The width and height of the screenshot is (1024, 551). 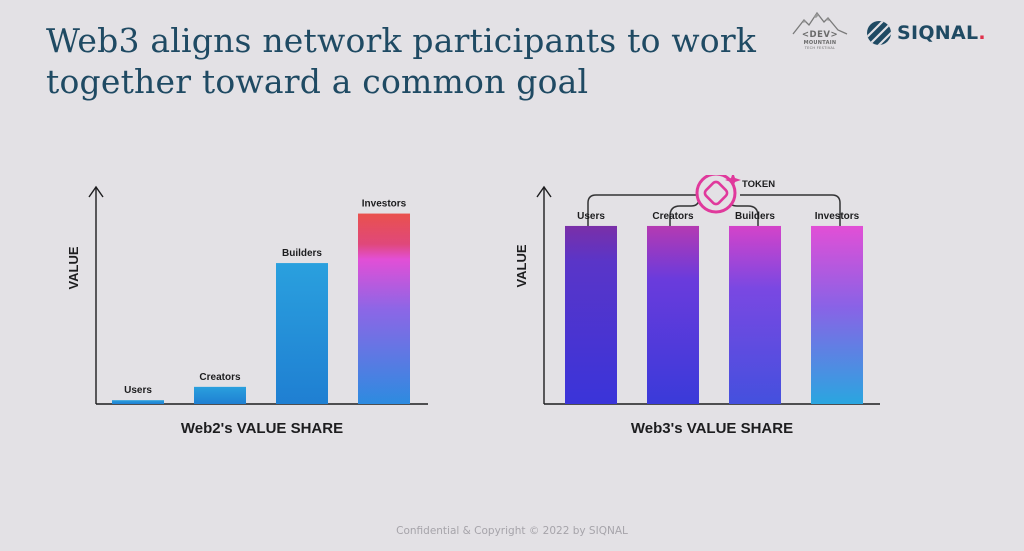 What do you see at coordinates (712, 428) in the screenshot?
I see `chart-title: Web3's VALUE SHARE` at bounding box center [712, 428].